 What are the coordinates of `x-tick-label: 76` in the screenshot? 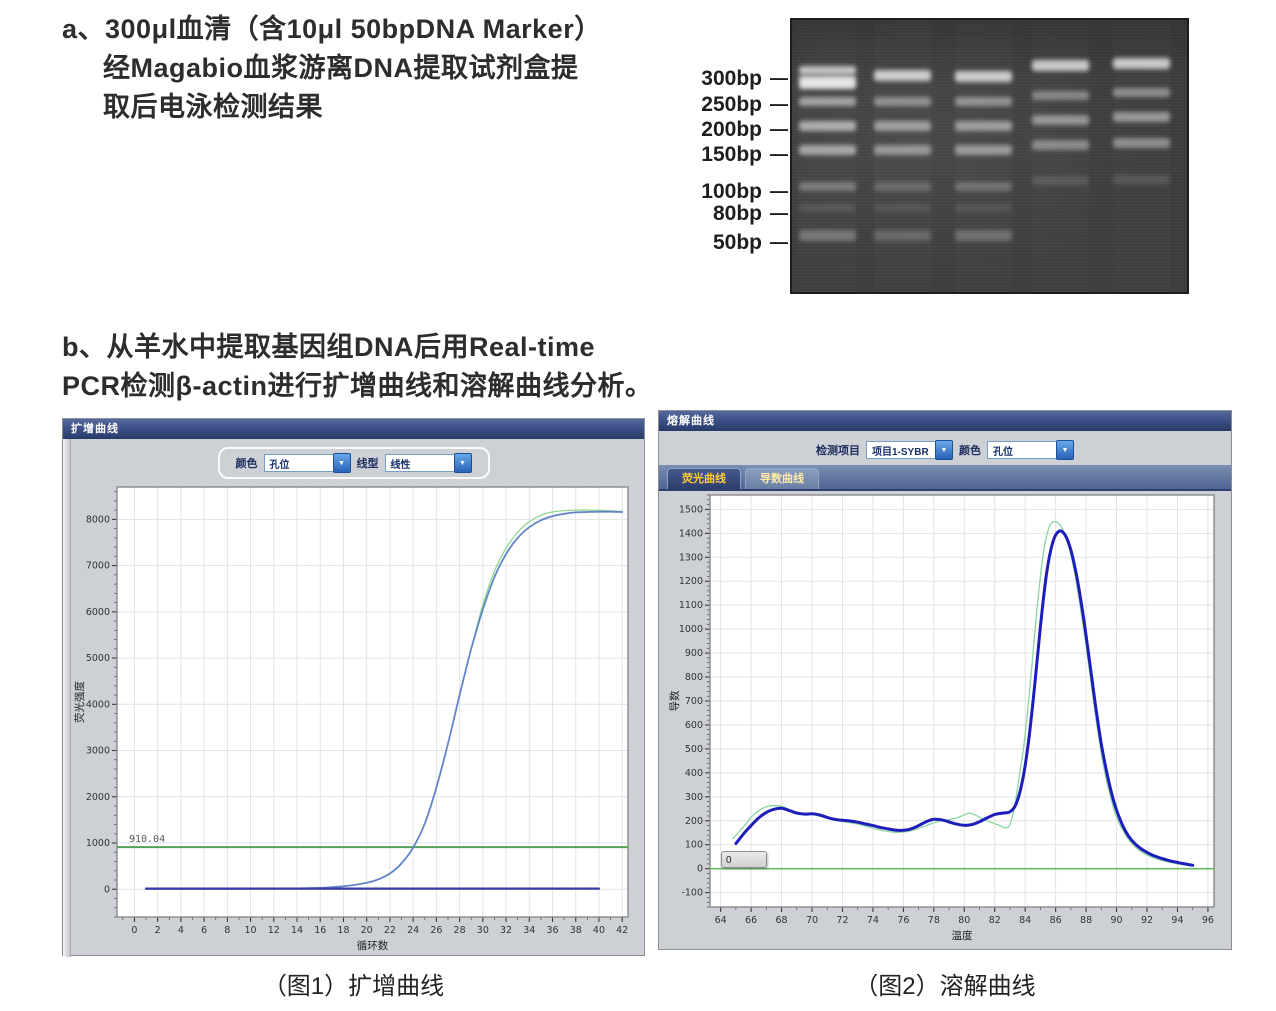 It's located at (903, 920).